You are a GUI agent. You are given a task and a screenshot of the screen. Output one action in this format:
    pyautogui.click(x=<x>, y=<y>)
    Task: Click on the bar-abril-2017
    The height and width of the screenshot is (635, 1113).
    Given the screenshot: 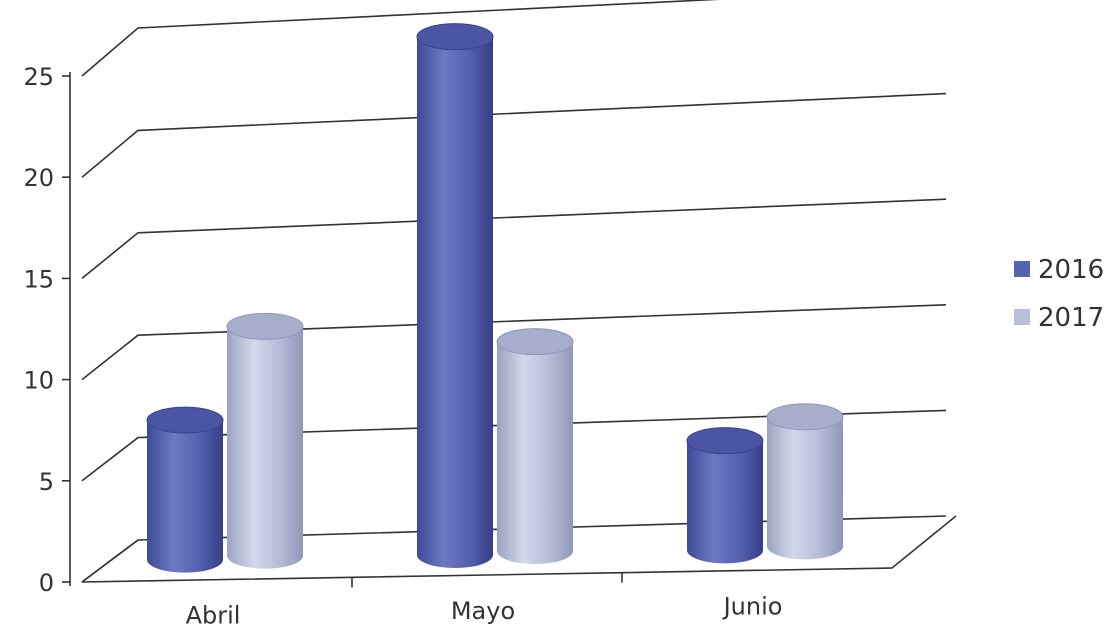 What is the action you would take?
    pyautogui.click(x=265, y=440)
    